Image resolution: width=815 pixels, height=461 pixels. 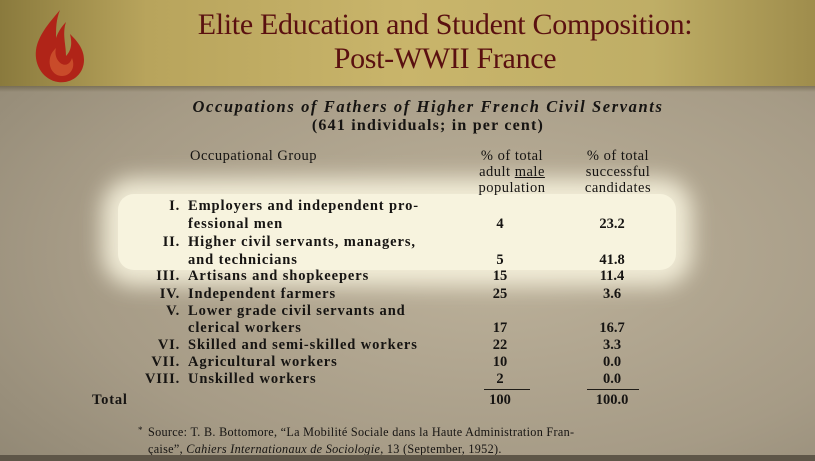 What do you see at coordinates (428, 125) in the screenshot?
I see `table-subtitle: (641 individuals; in per cent)` at bounding box center [428, 125].